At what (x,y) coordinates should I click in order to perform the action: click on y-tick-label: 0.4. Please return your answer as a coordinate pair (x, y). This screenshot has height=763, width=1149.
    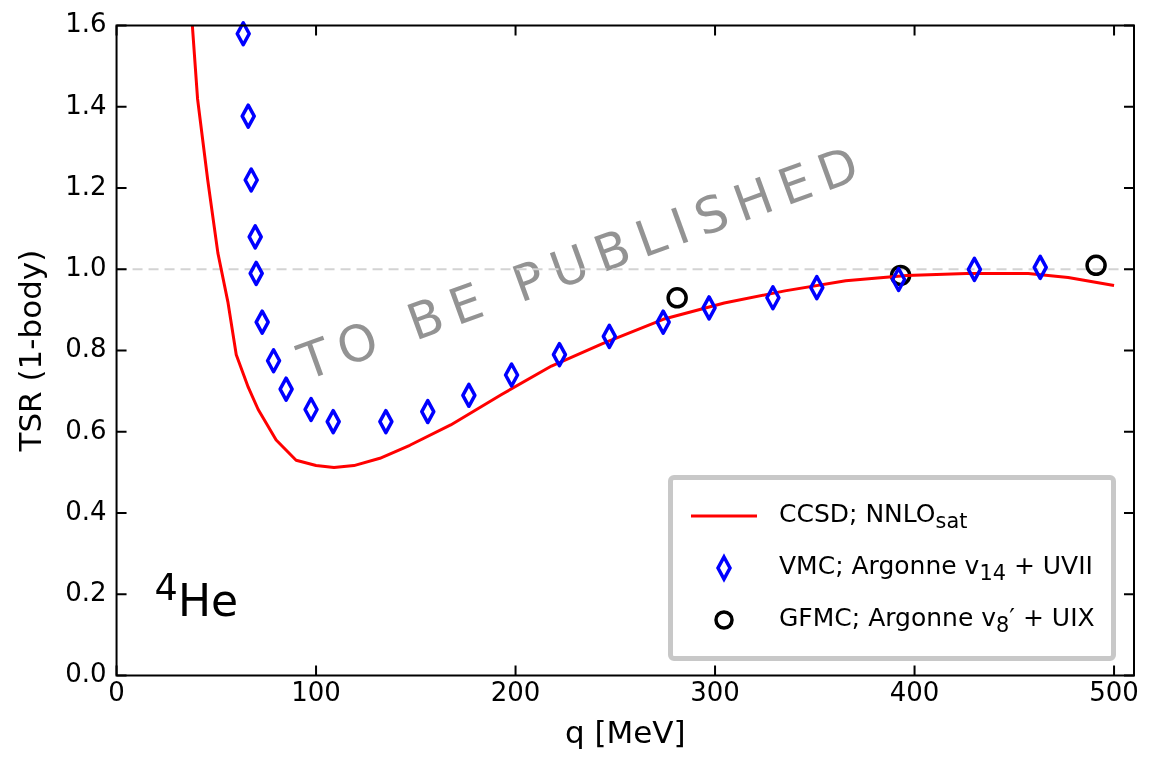
    Looking at the image, I should click on (86, 510).